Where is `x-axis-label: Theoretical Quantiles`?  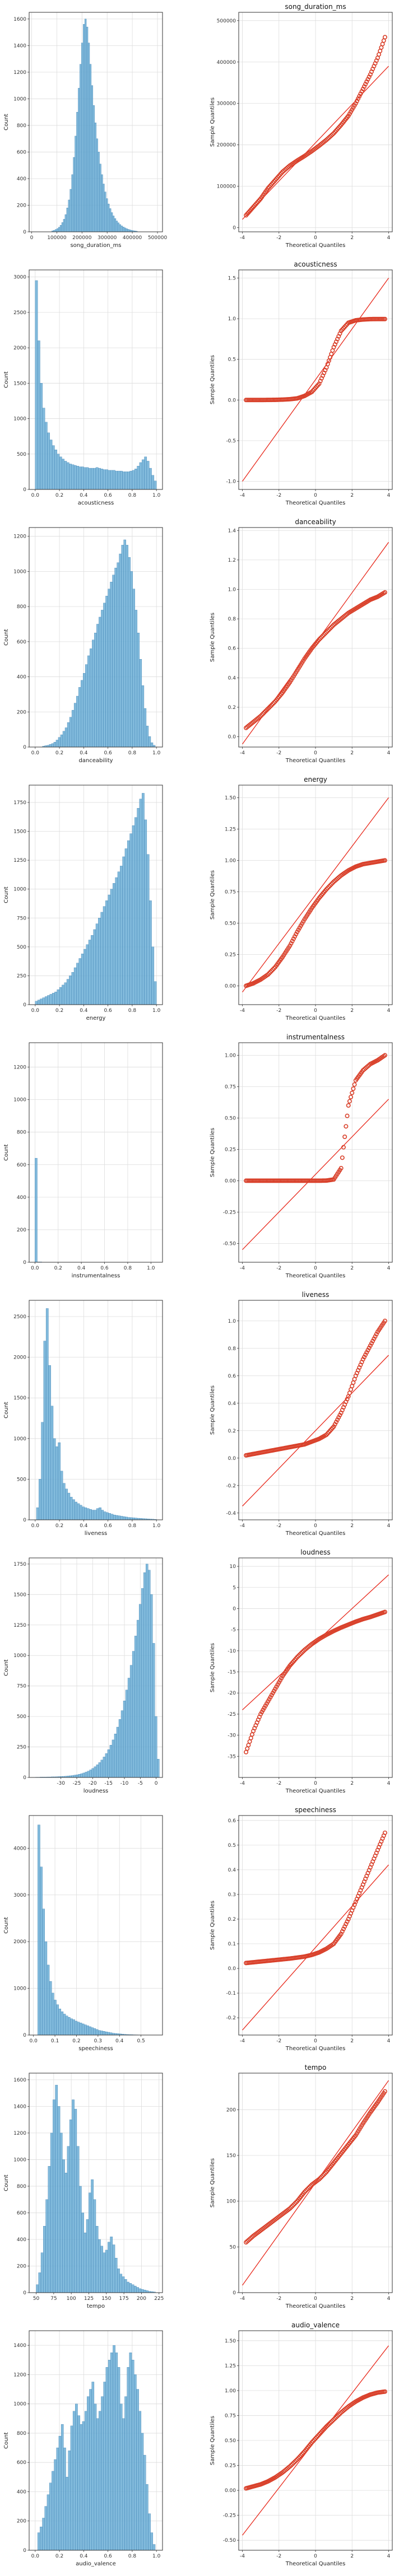
x-axis-label: Theoretical Quantiles is located at coordinates (315, 2564).